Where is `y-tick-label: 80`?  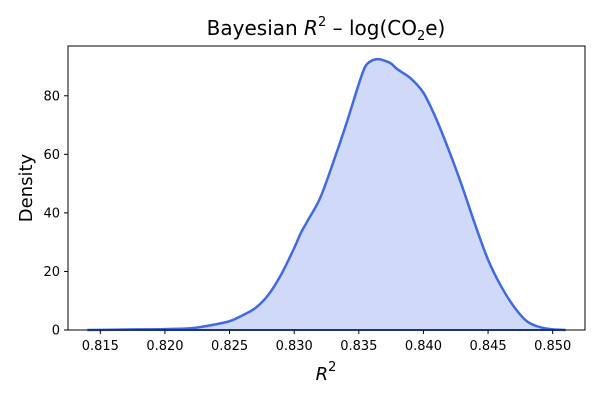 y-tick-label: 80 is located at coordinates (51, 96).